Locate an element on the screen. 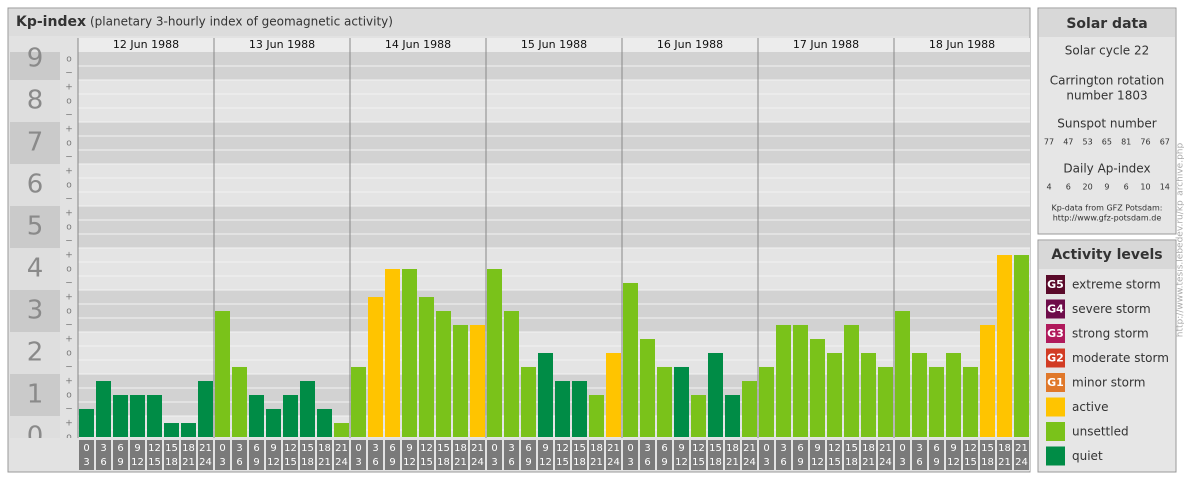 This screenshot has width=1184, height=480. title-bar is located at coordinates (519, 22).